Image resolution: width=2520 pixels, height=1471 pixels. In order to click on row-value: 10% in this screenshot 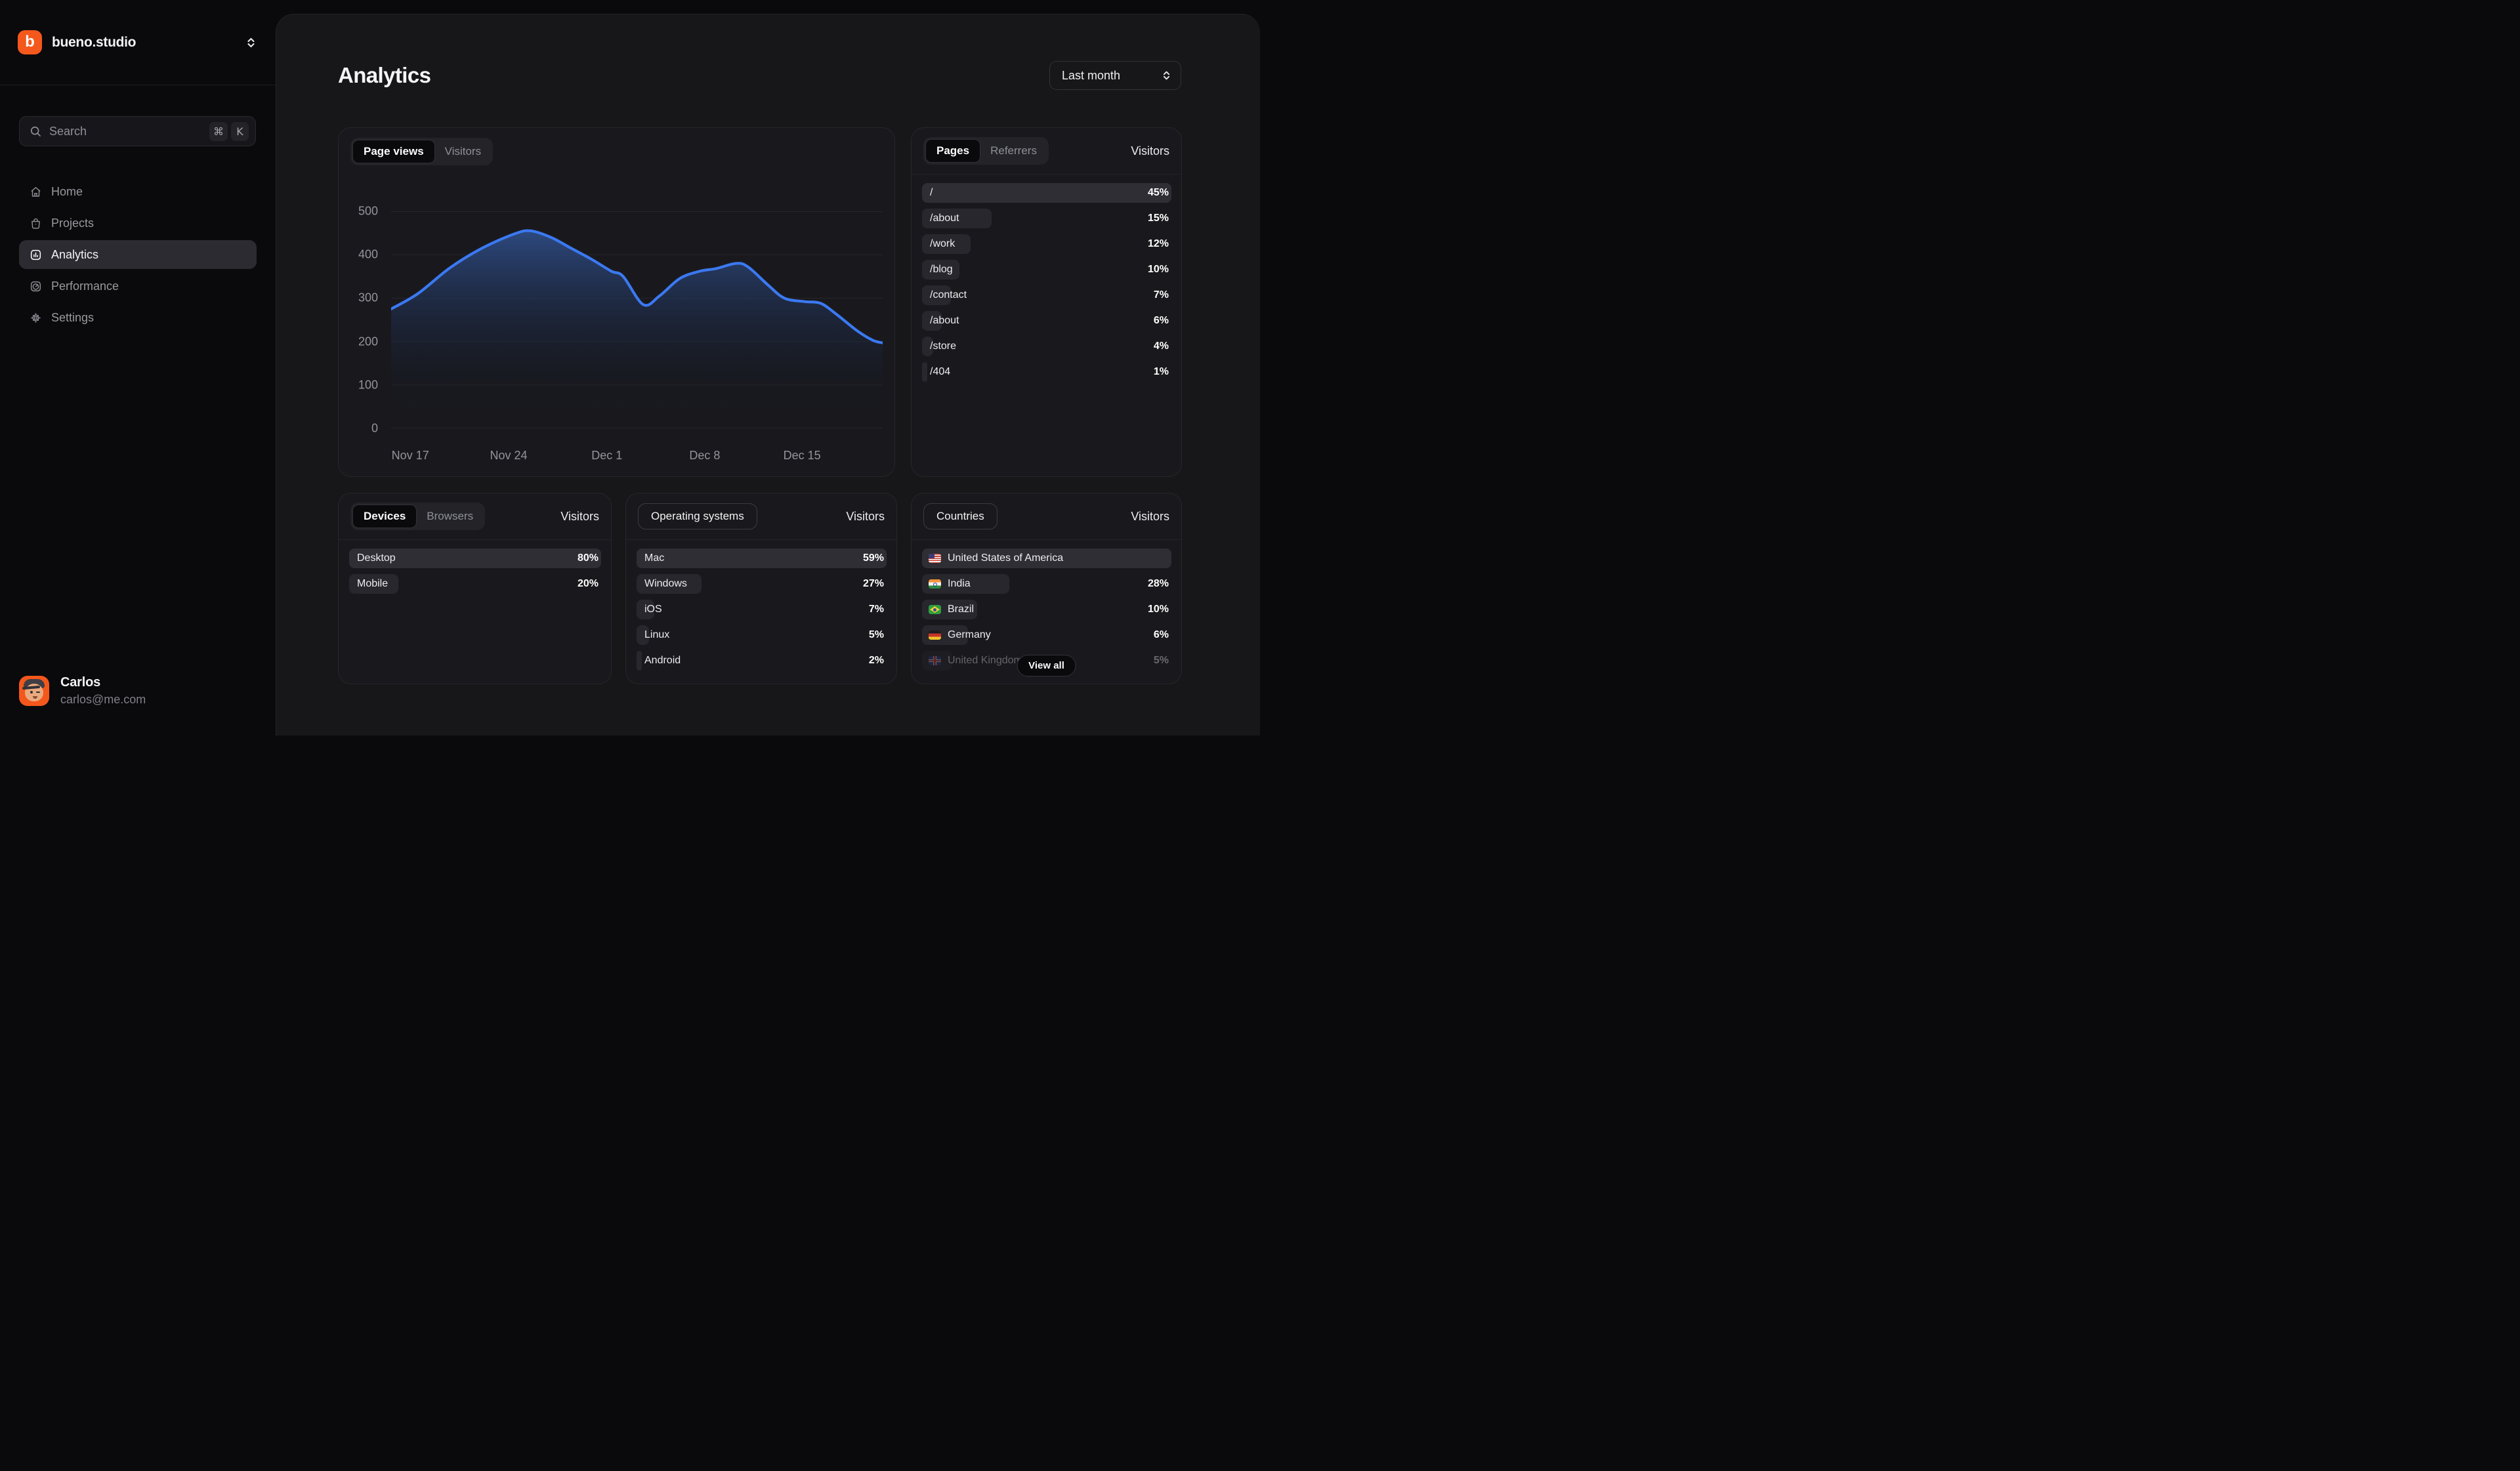, I will do `click(1158, 609)`.